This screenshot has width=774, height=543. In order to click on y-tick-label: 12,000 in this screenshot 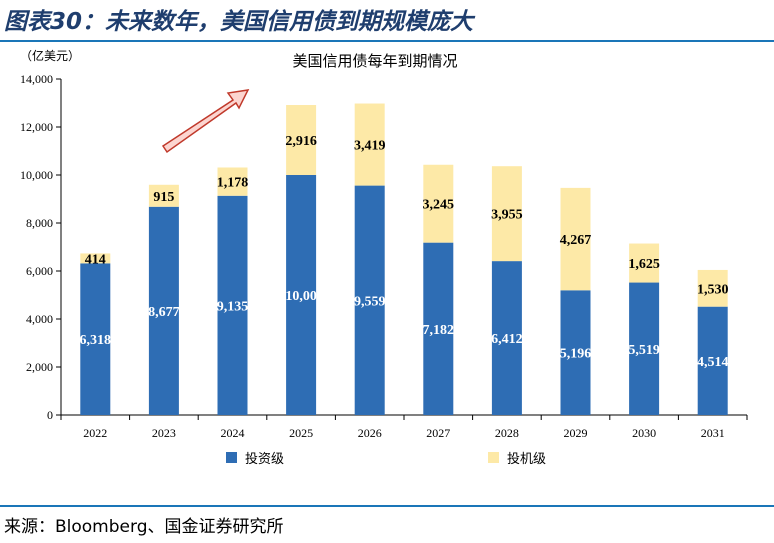, I will do `click(36, 127)`.